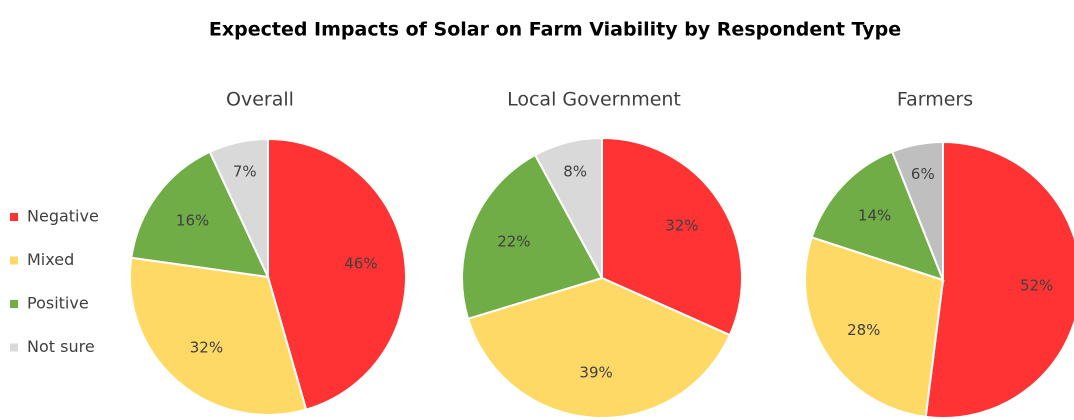  Describe the element at coordinates (594, 100) in the screenshot. I see `pie-title: Local Government` at that location.